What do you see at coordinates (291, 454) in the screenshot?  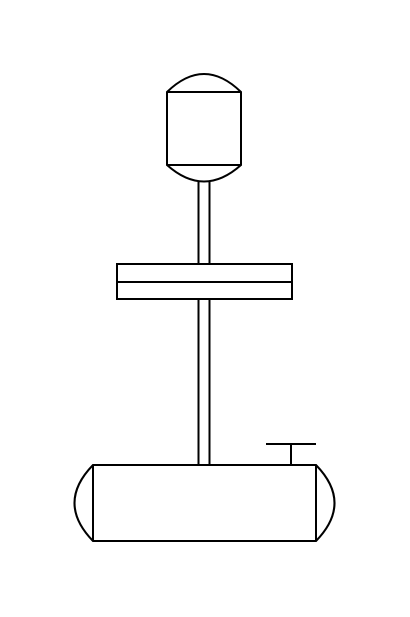 I see `nozzle` at bounding box center [291, 454].